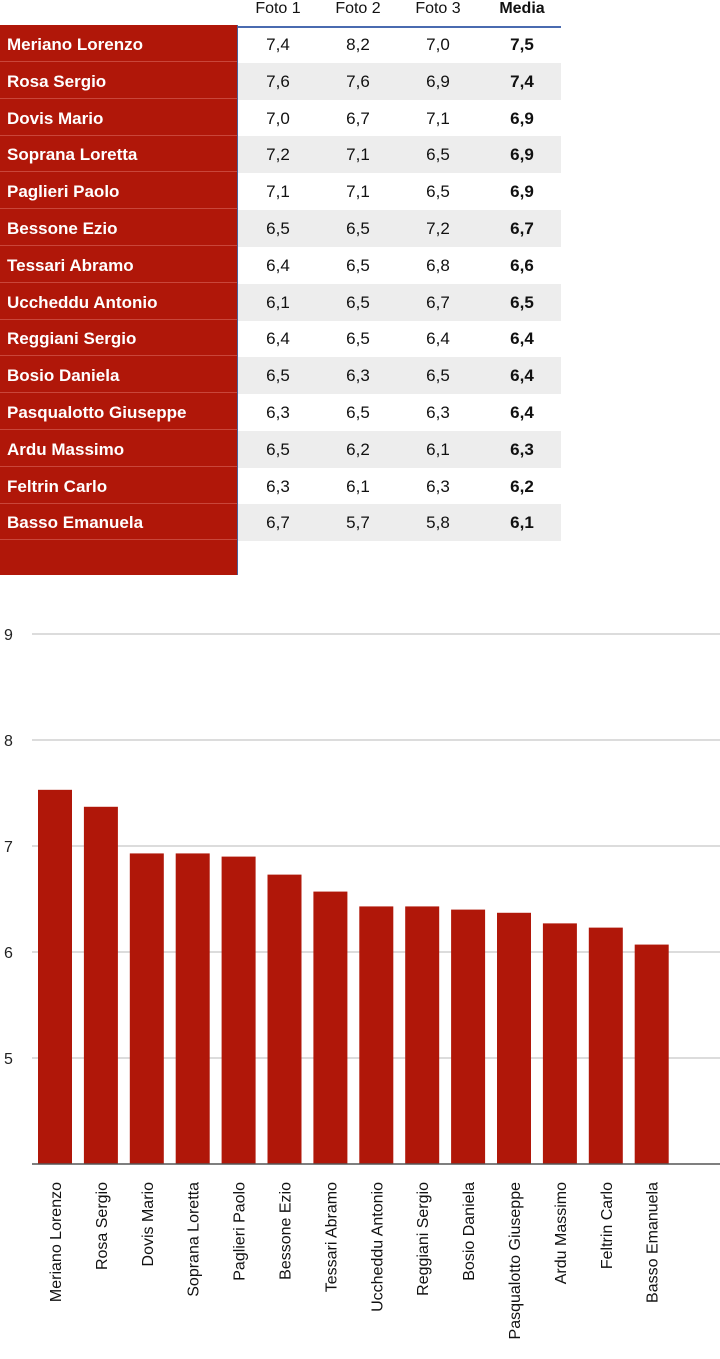 This screenshot has width=720, height=1359. Describe the element at coordinates (522, 192) in the screenshot. I see `media-cell: 6,9` at that location.